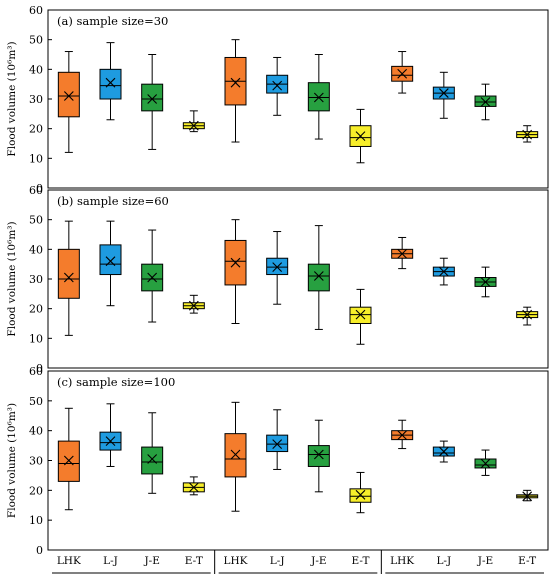  What do you see at coordinates (113, 201) in the screenshot?
I see `panel-title: (b) sample size=60` at bounding box center [113, 201].